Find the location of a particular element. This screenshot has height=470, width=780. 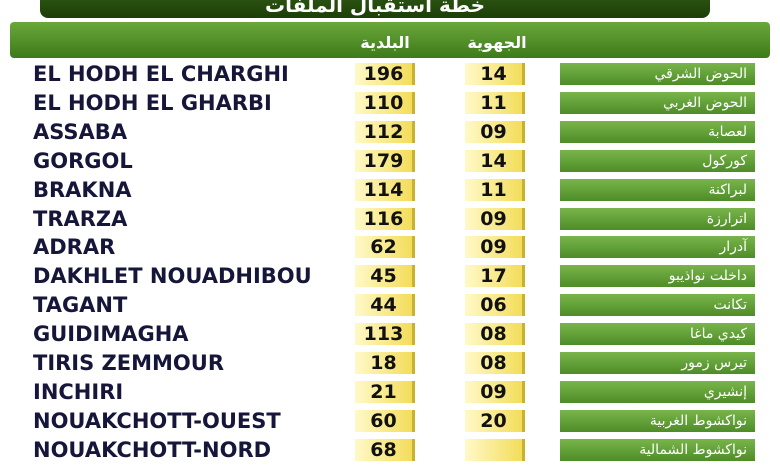

region-name-ar: نواكشوط الشمالية is located at coordinates (657, 449).